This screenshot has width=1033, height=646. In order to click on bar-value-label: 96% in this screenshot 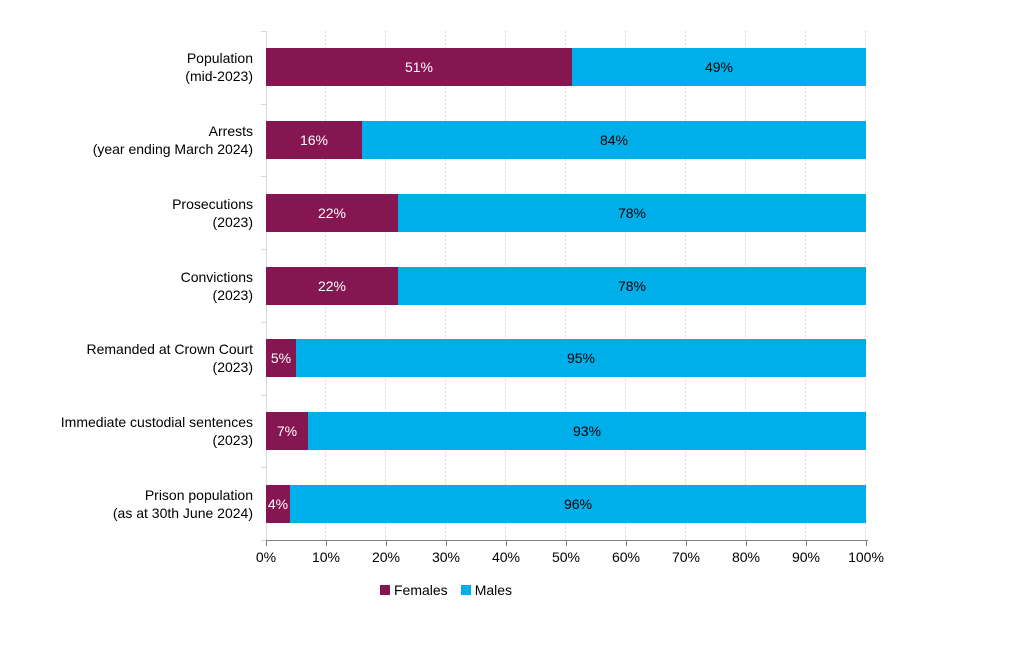, I will do `click(578, 503)`.